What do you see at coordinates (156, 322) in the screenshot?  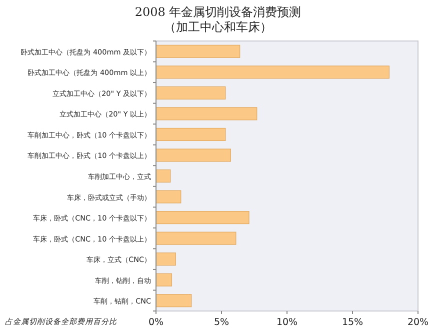 I see `x-tick-label: 0%` at bounding box center [156, 322].